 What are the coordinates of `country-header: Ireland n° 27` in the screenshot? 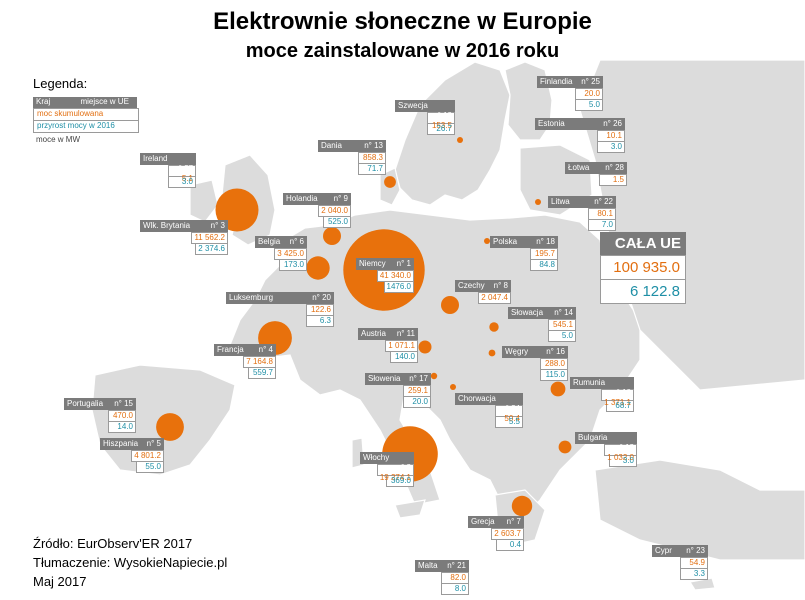 It's located at (168, 163).